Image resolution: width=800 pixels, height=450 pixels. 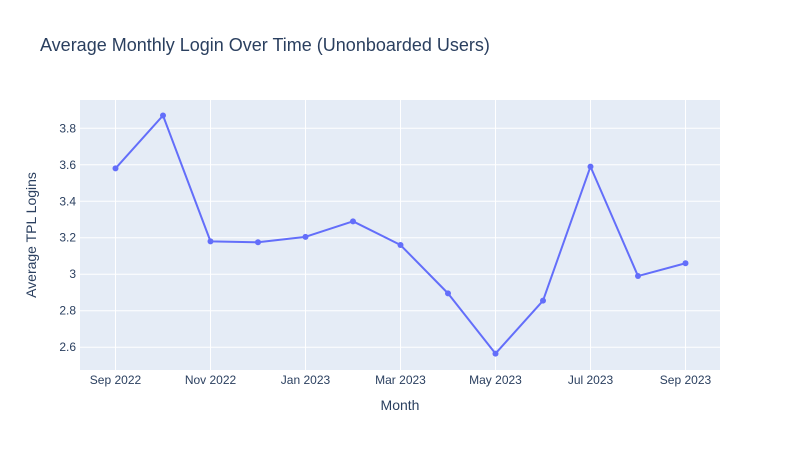 I want to click on x-tick-label: Mar 2023, so click(x=400, y=380).